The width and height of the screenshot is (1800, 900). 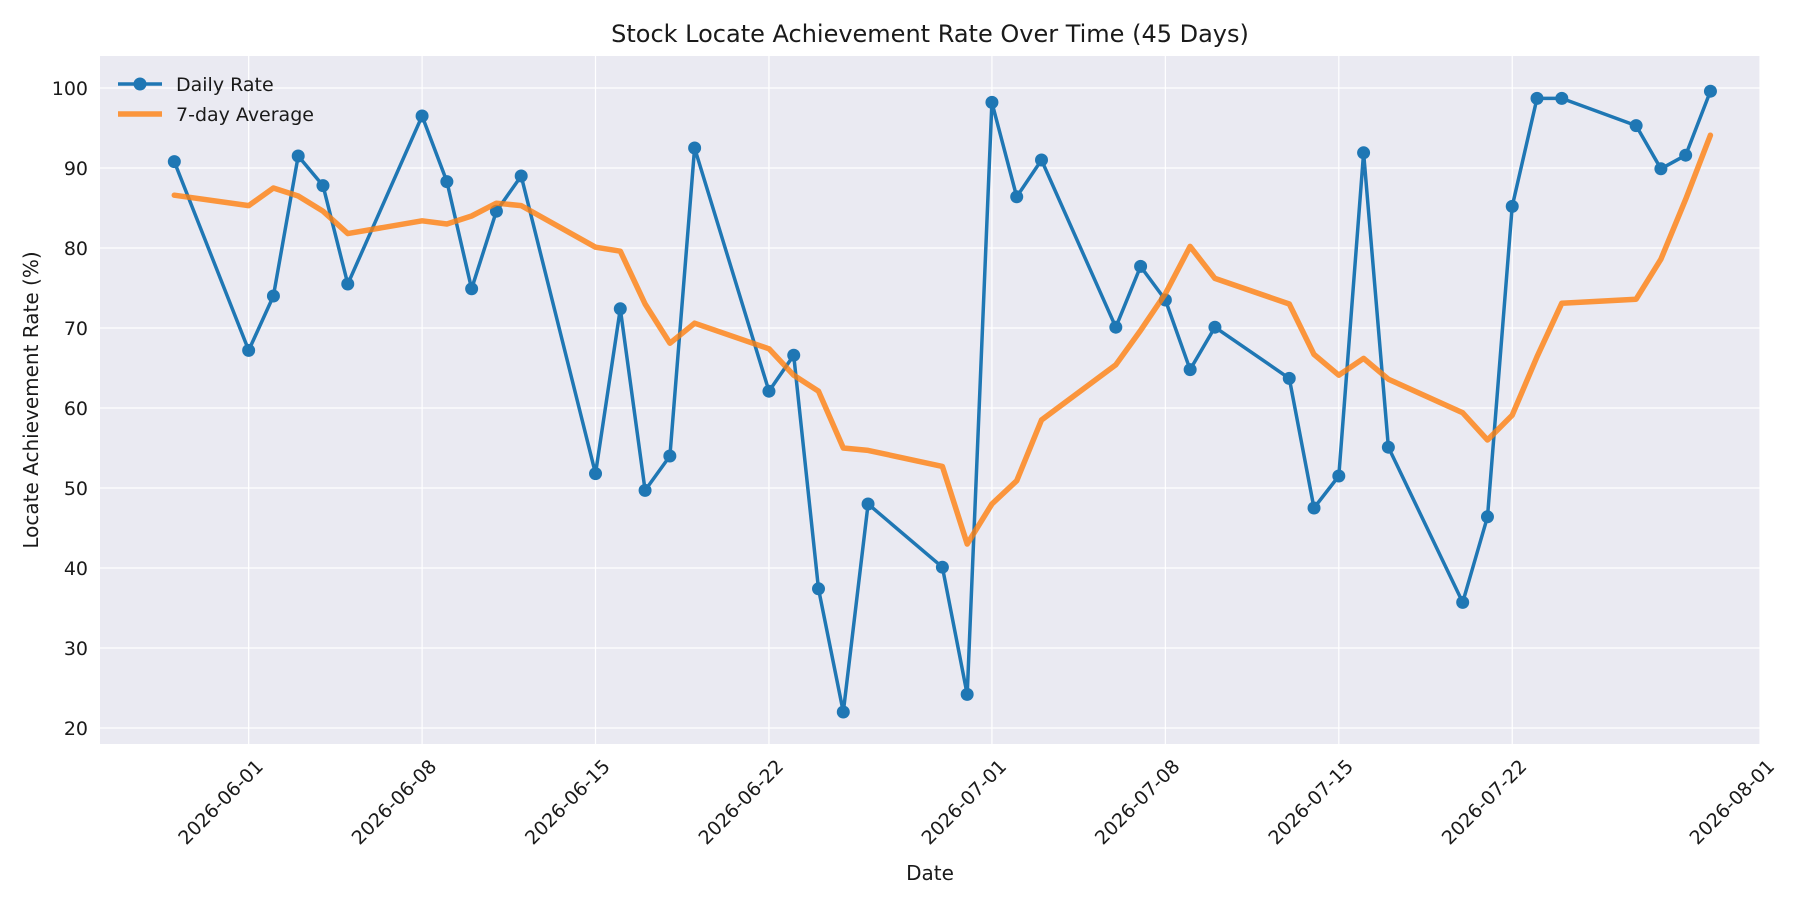 What do you see at coordinates (76, 409) in the screenshot?
I see `y-tick-label: 60` at bounding box center [76, 409].